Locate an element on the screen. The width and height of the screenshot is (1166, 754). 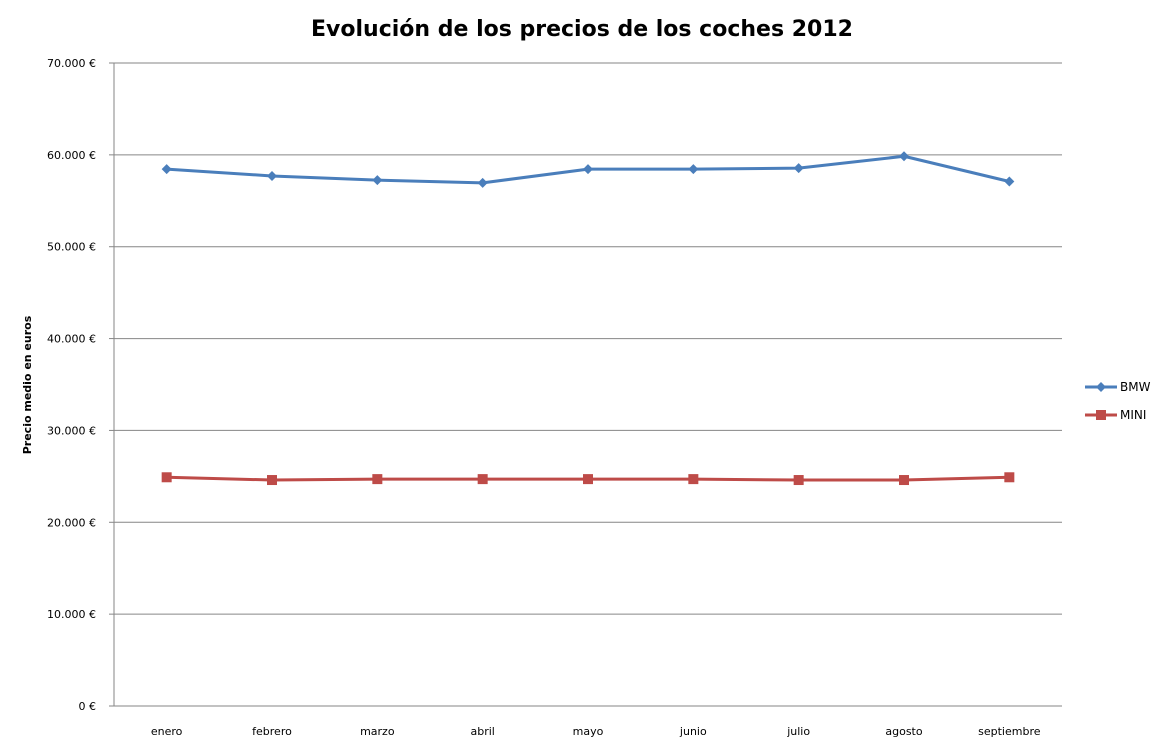
y-tick-label: 10.000 € is located at coordinates (71, 614).